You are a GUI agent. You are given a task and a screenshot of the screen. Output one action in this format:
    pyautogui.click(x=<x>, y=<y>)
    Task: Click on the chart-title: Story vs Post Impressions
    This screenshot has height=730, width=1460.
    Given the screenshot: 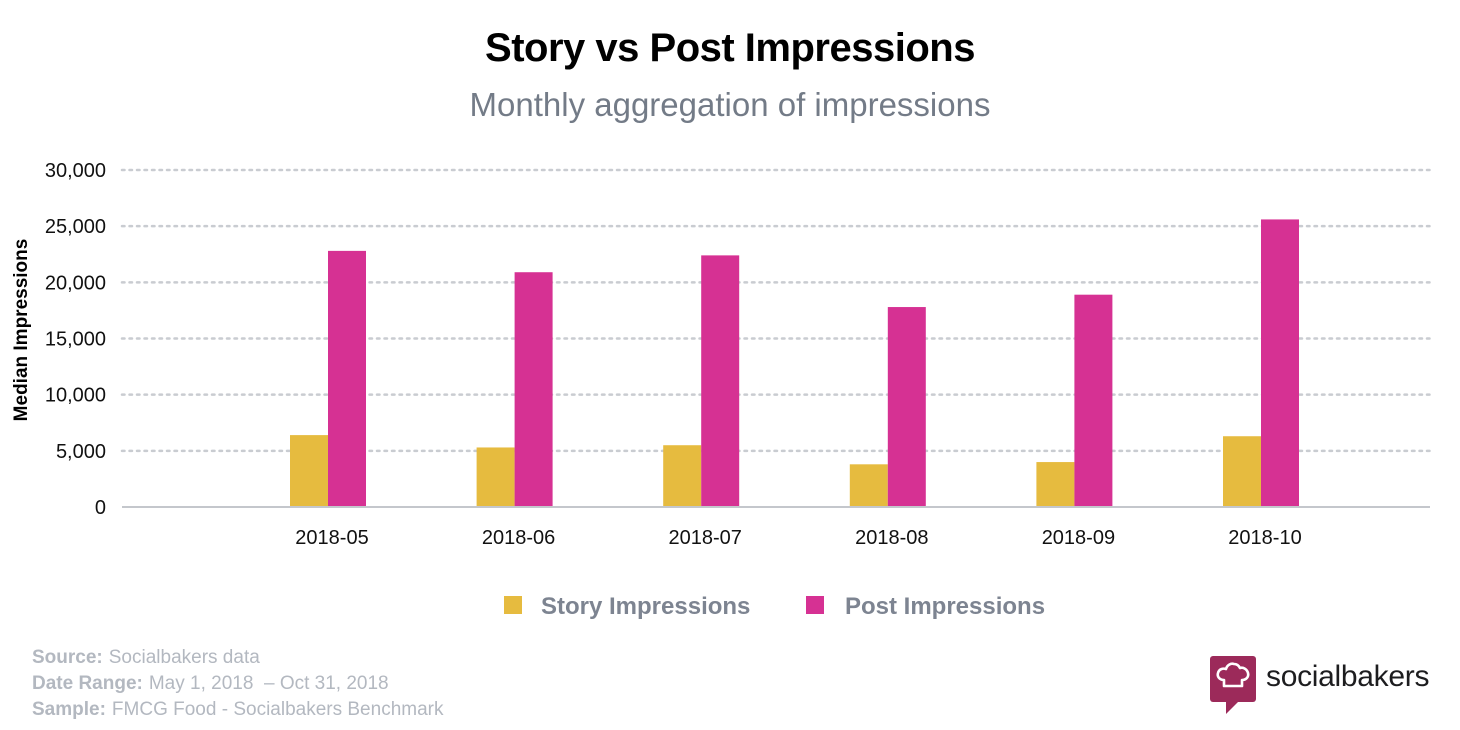 What is the action you would take?
    pyautogui.click(x=730, y=48)
    